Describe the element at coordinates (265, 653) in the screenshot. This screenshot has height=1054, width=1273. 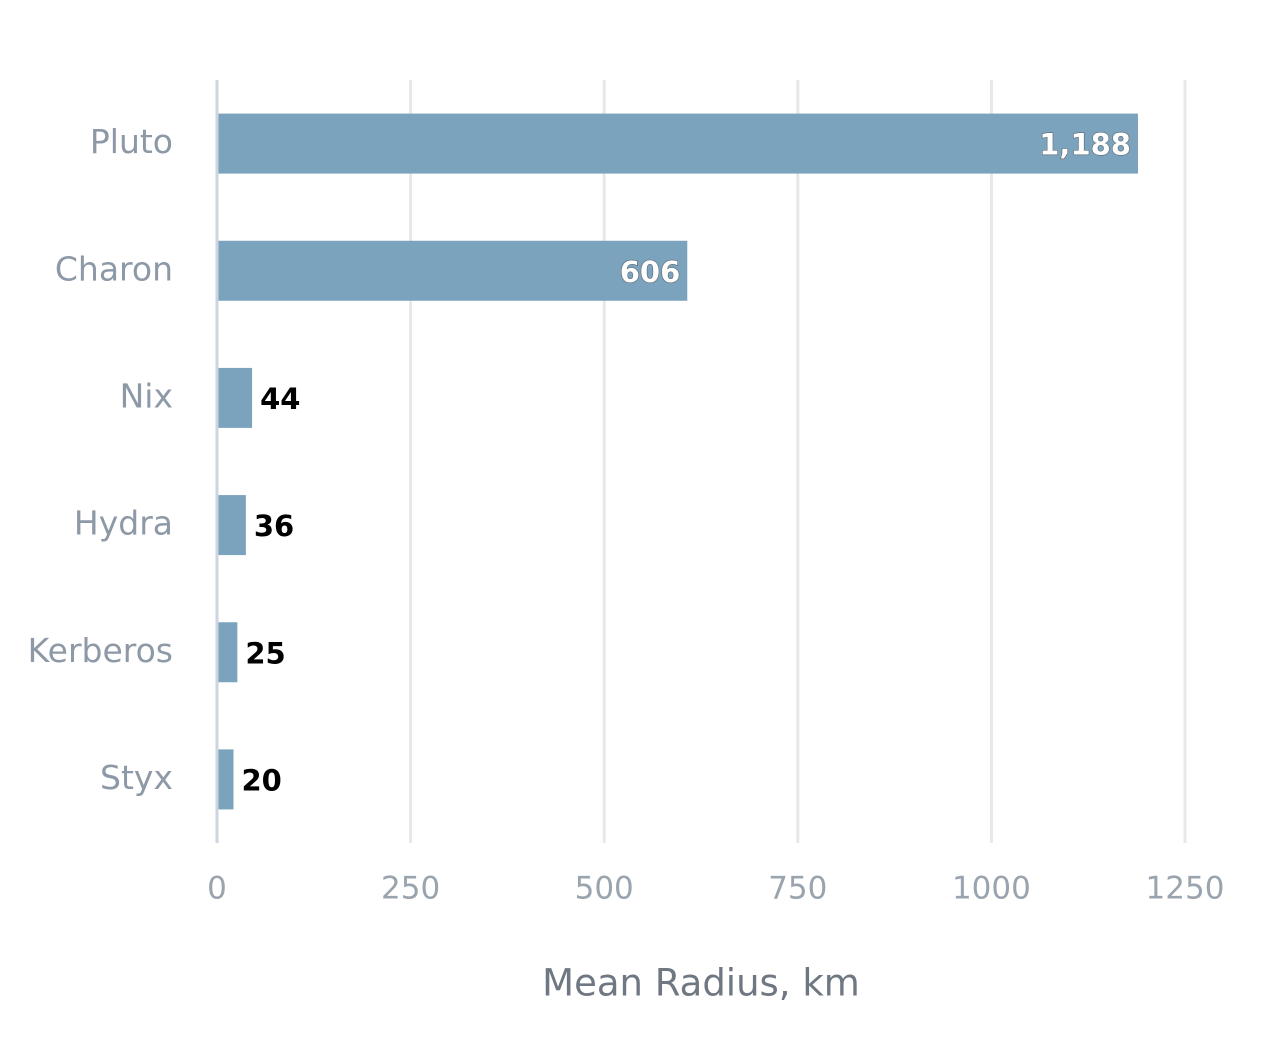
I see `value-label: 25` at that location.